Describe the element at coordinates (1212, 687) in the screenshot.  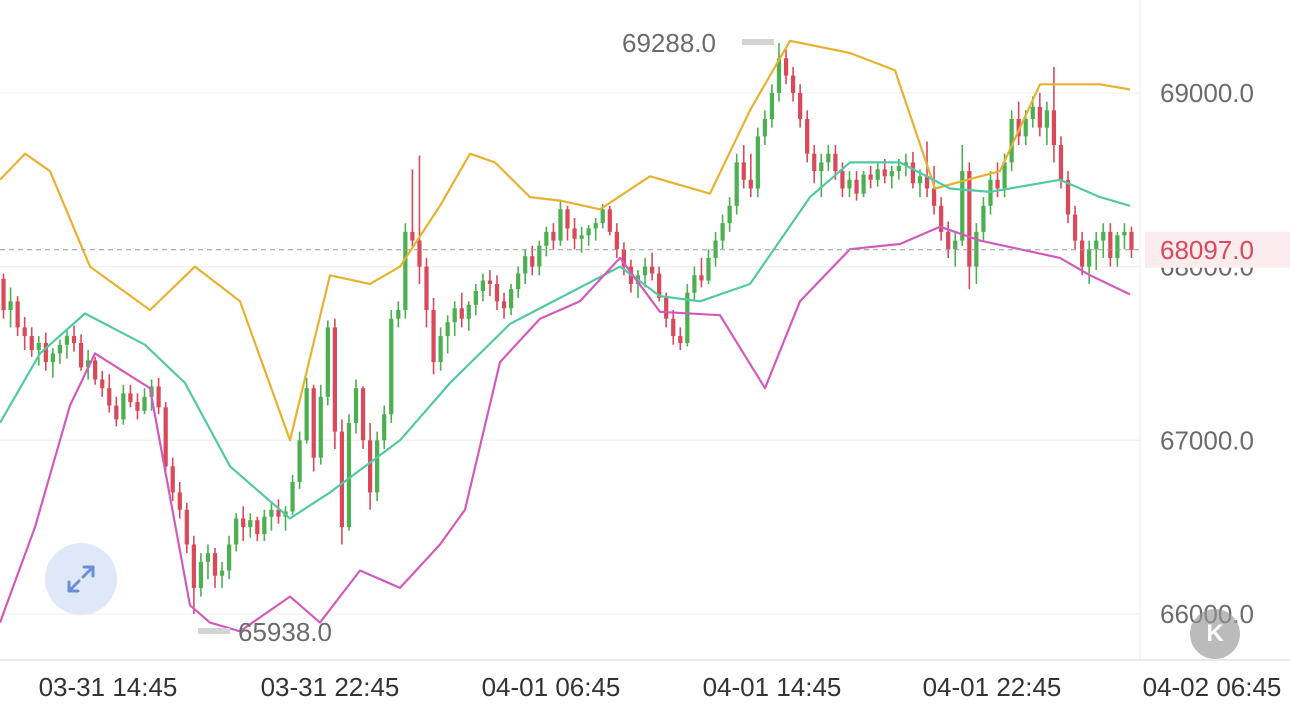
I see `time-tick-label: 04-02 06:45` at that location.